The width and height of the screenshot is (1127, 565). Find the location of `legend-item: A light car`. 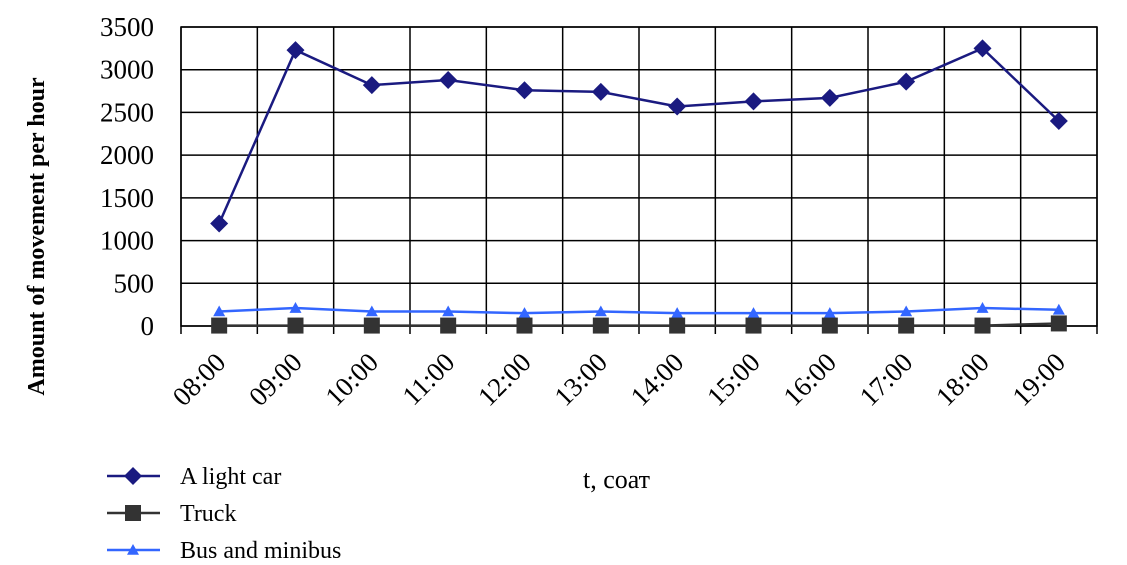

legend-item: A light car is located at coordinates (194, 477).